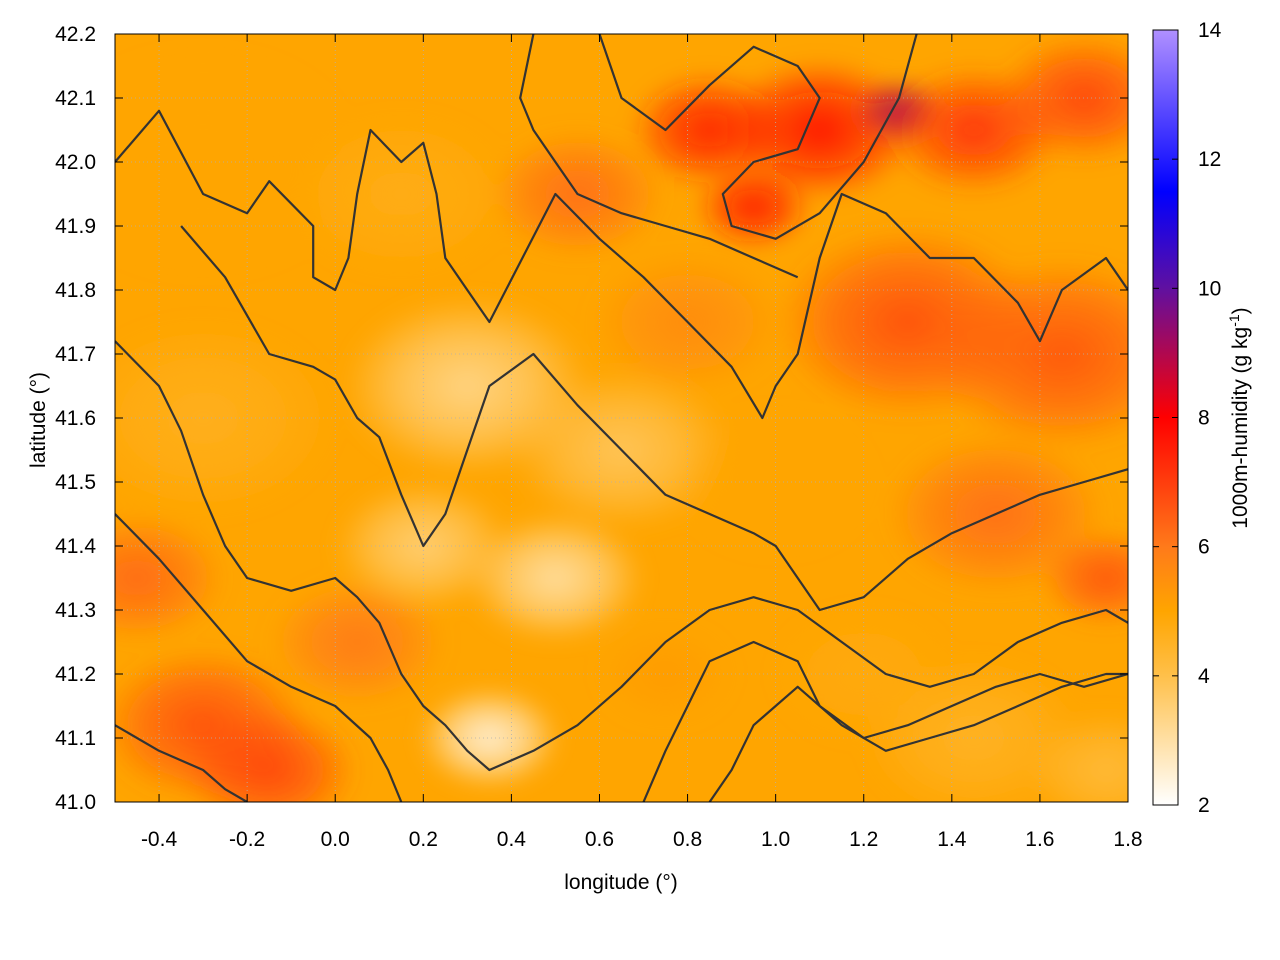 This screenshot has width=1280, height=960. Describe the element at coordinates (75, 98) in the screenshot. I see `y-tick-label: 42.1` at that location.